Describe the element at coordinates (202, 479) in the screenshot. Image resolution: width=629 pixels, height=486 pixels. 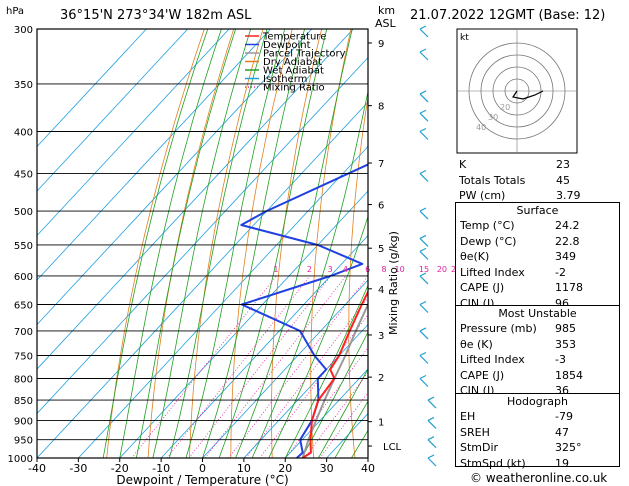
I see `x-axis-title: Dewpoint / Temperature (°C)` at that location.